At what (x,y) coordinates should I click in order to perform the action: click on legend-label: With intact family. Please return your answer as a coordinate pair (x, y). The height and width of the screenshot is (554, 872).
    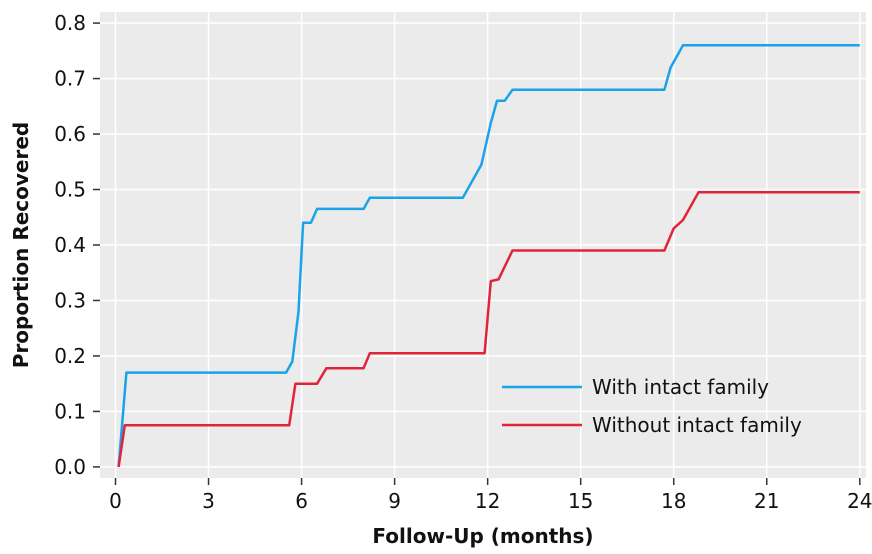
    Looking at the image, I should click on (680, 387).